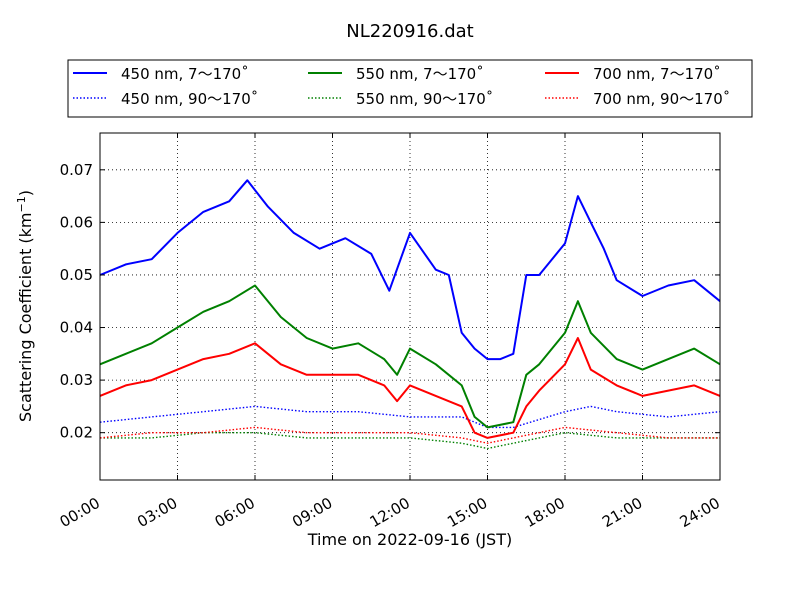 The width and height of the screenshot is (800, 604). I want to click on y-axis-label-sup: −1, so click(21, 204).